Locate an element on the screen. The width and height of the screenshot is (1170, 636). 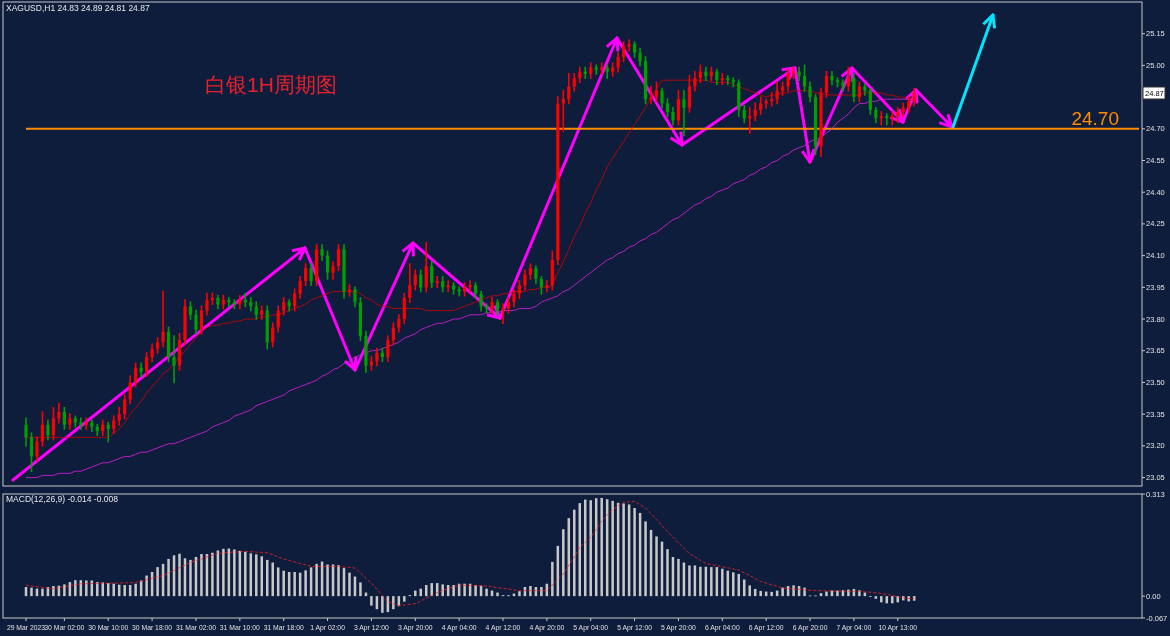
chart-subtitle: XAGUSD,H1 24.83 24.89 24.81 24.87 is located at coordinates (78, 8).